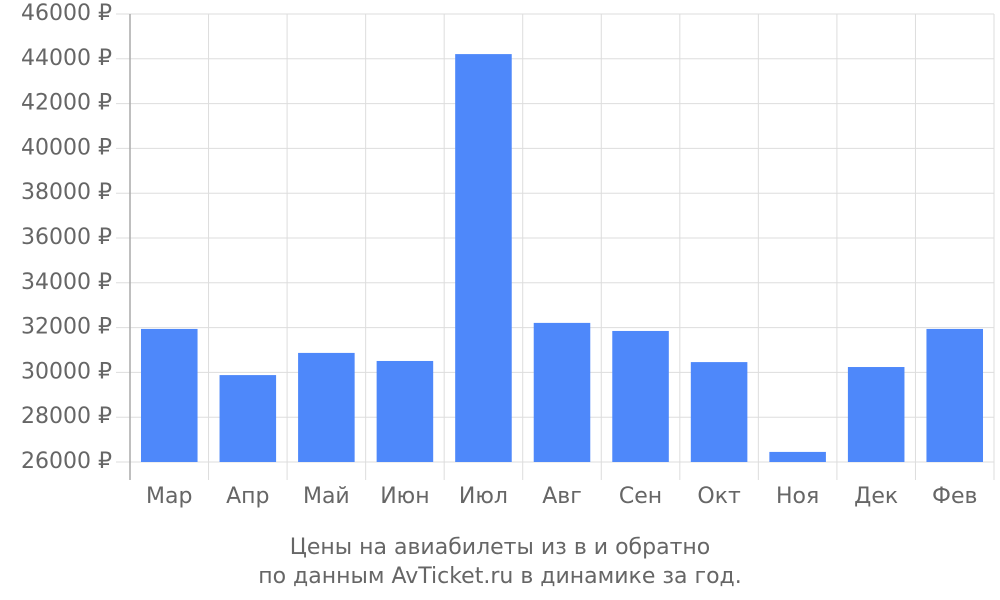 This screenshot has height=600, width=1000. I want to click on y-tick-label: 30000 ₽, so click(66, 371).